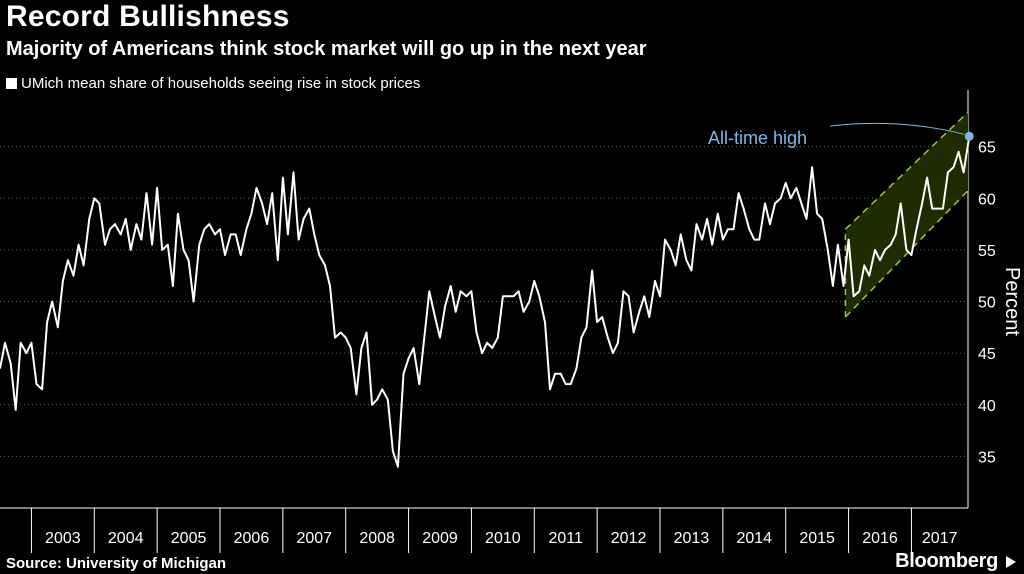 This screenshot has height=574, width=1024. Describe the element at coordinates (897, 128) in the screenshot. I see `annotation-leader` at that location.